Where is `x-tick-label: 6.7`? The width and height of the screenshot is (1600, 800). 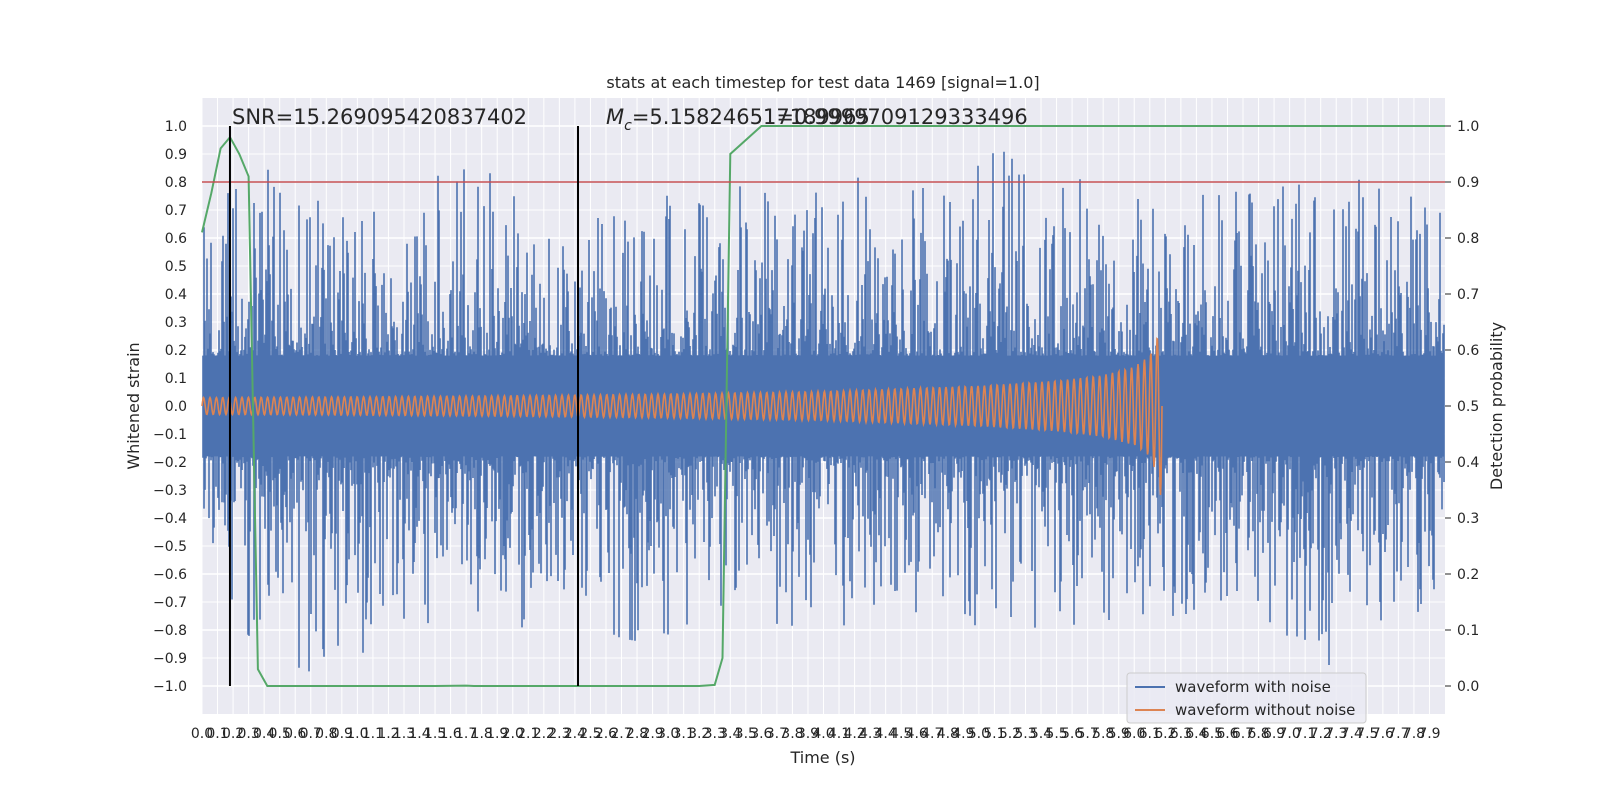
x-tick-label: 6.7 is located at coordinates (1243, 734).